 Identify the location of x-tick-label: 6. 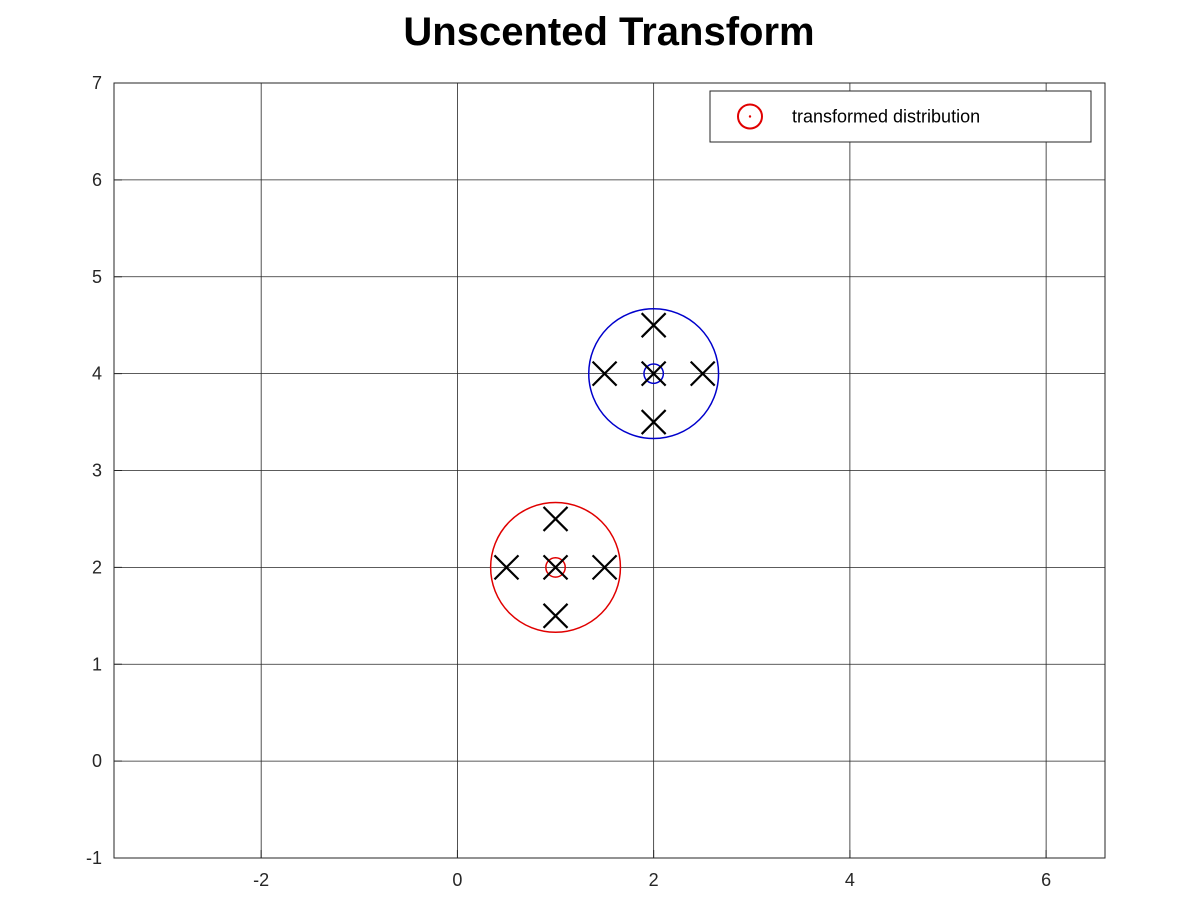
(1046, 880).